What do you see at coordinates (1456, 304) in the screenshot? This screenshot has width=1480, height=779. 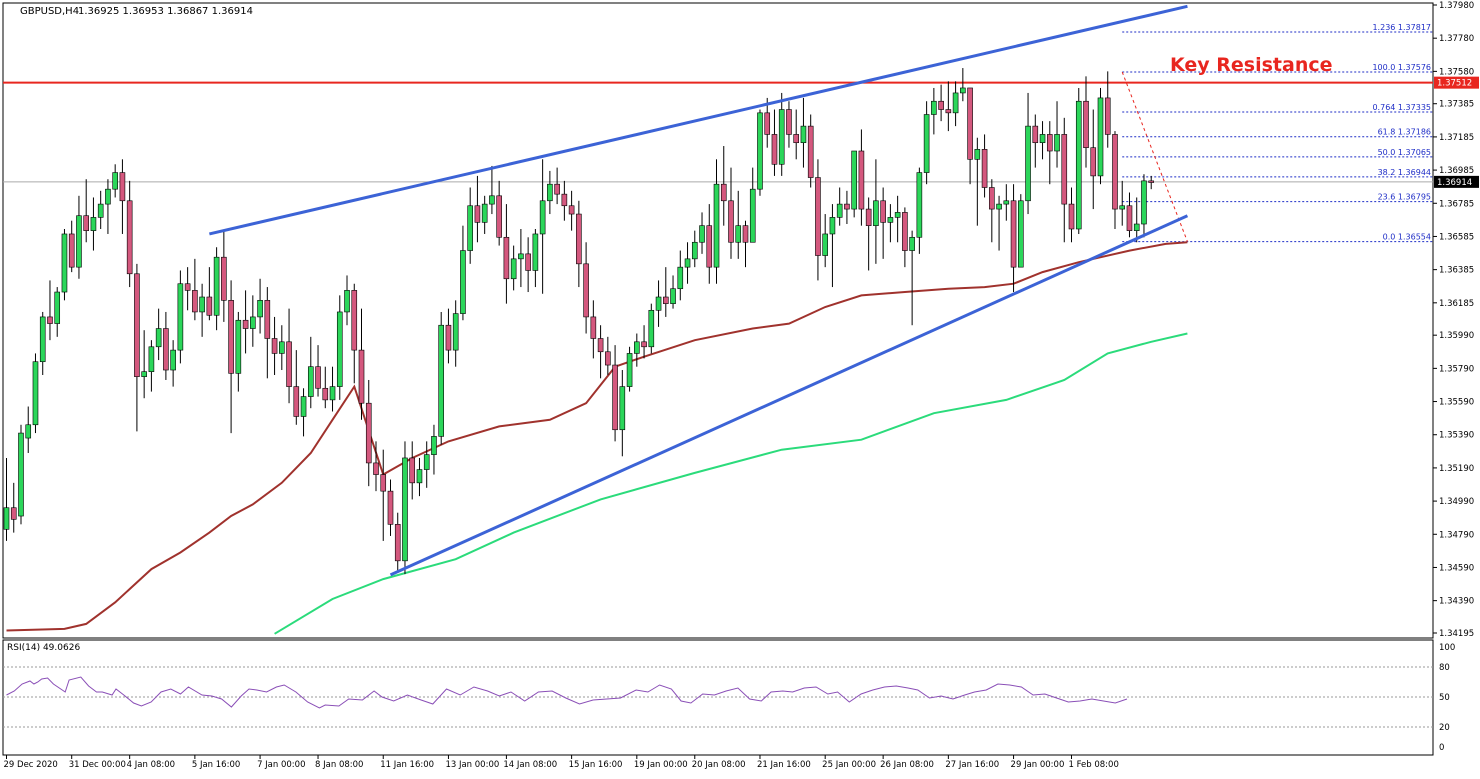 I see `price-tick-label: 1.36185` at bounding box center [1456, 304].